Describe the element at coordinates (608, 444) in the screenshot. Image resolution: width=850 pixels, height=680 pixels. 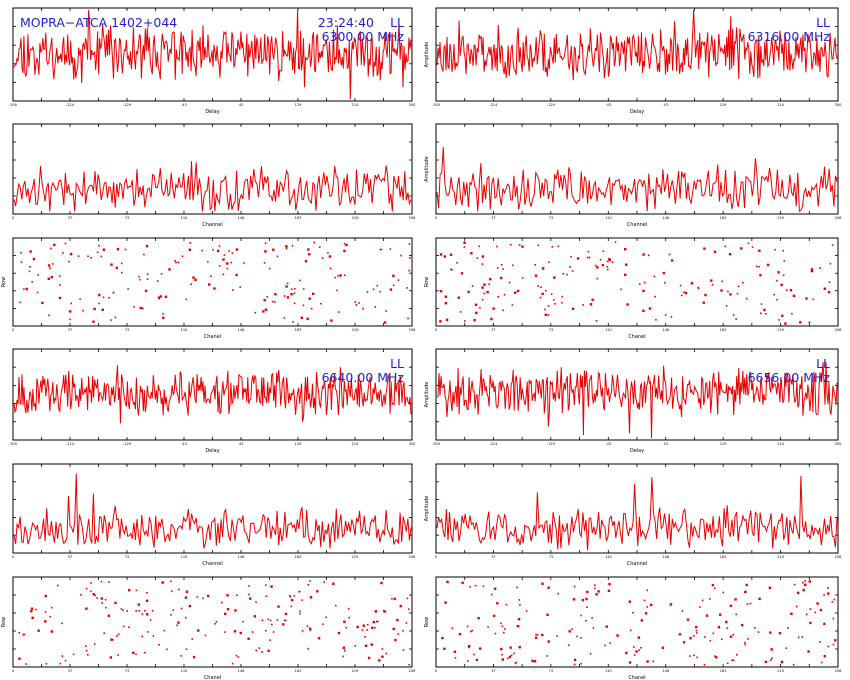
I see `x-tick-label: -43` at that location.